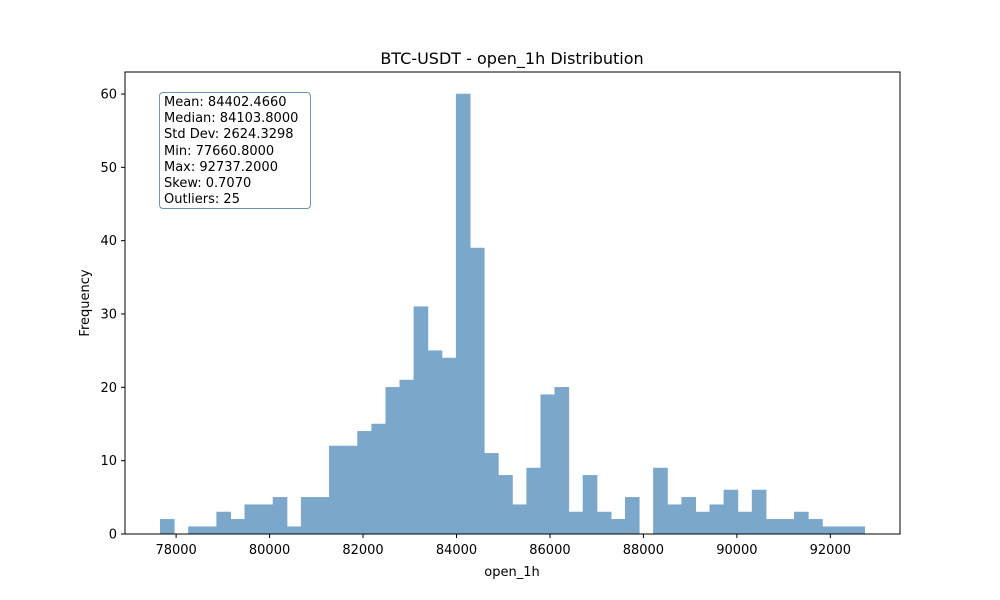 This screenshot has height=600, width=1000. What do you see at coordinates (511, 59) in the screenshot?
I see `chart-title: BTC-USDT - open_1h Distribution` at bounding box center [511, 59].